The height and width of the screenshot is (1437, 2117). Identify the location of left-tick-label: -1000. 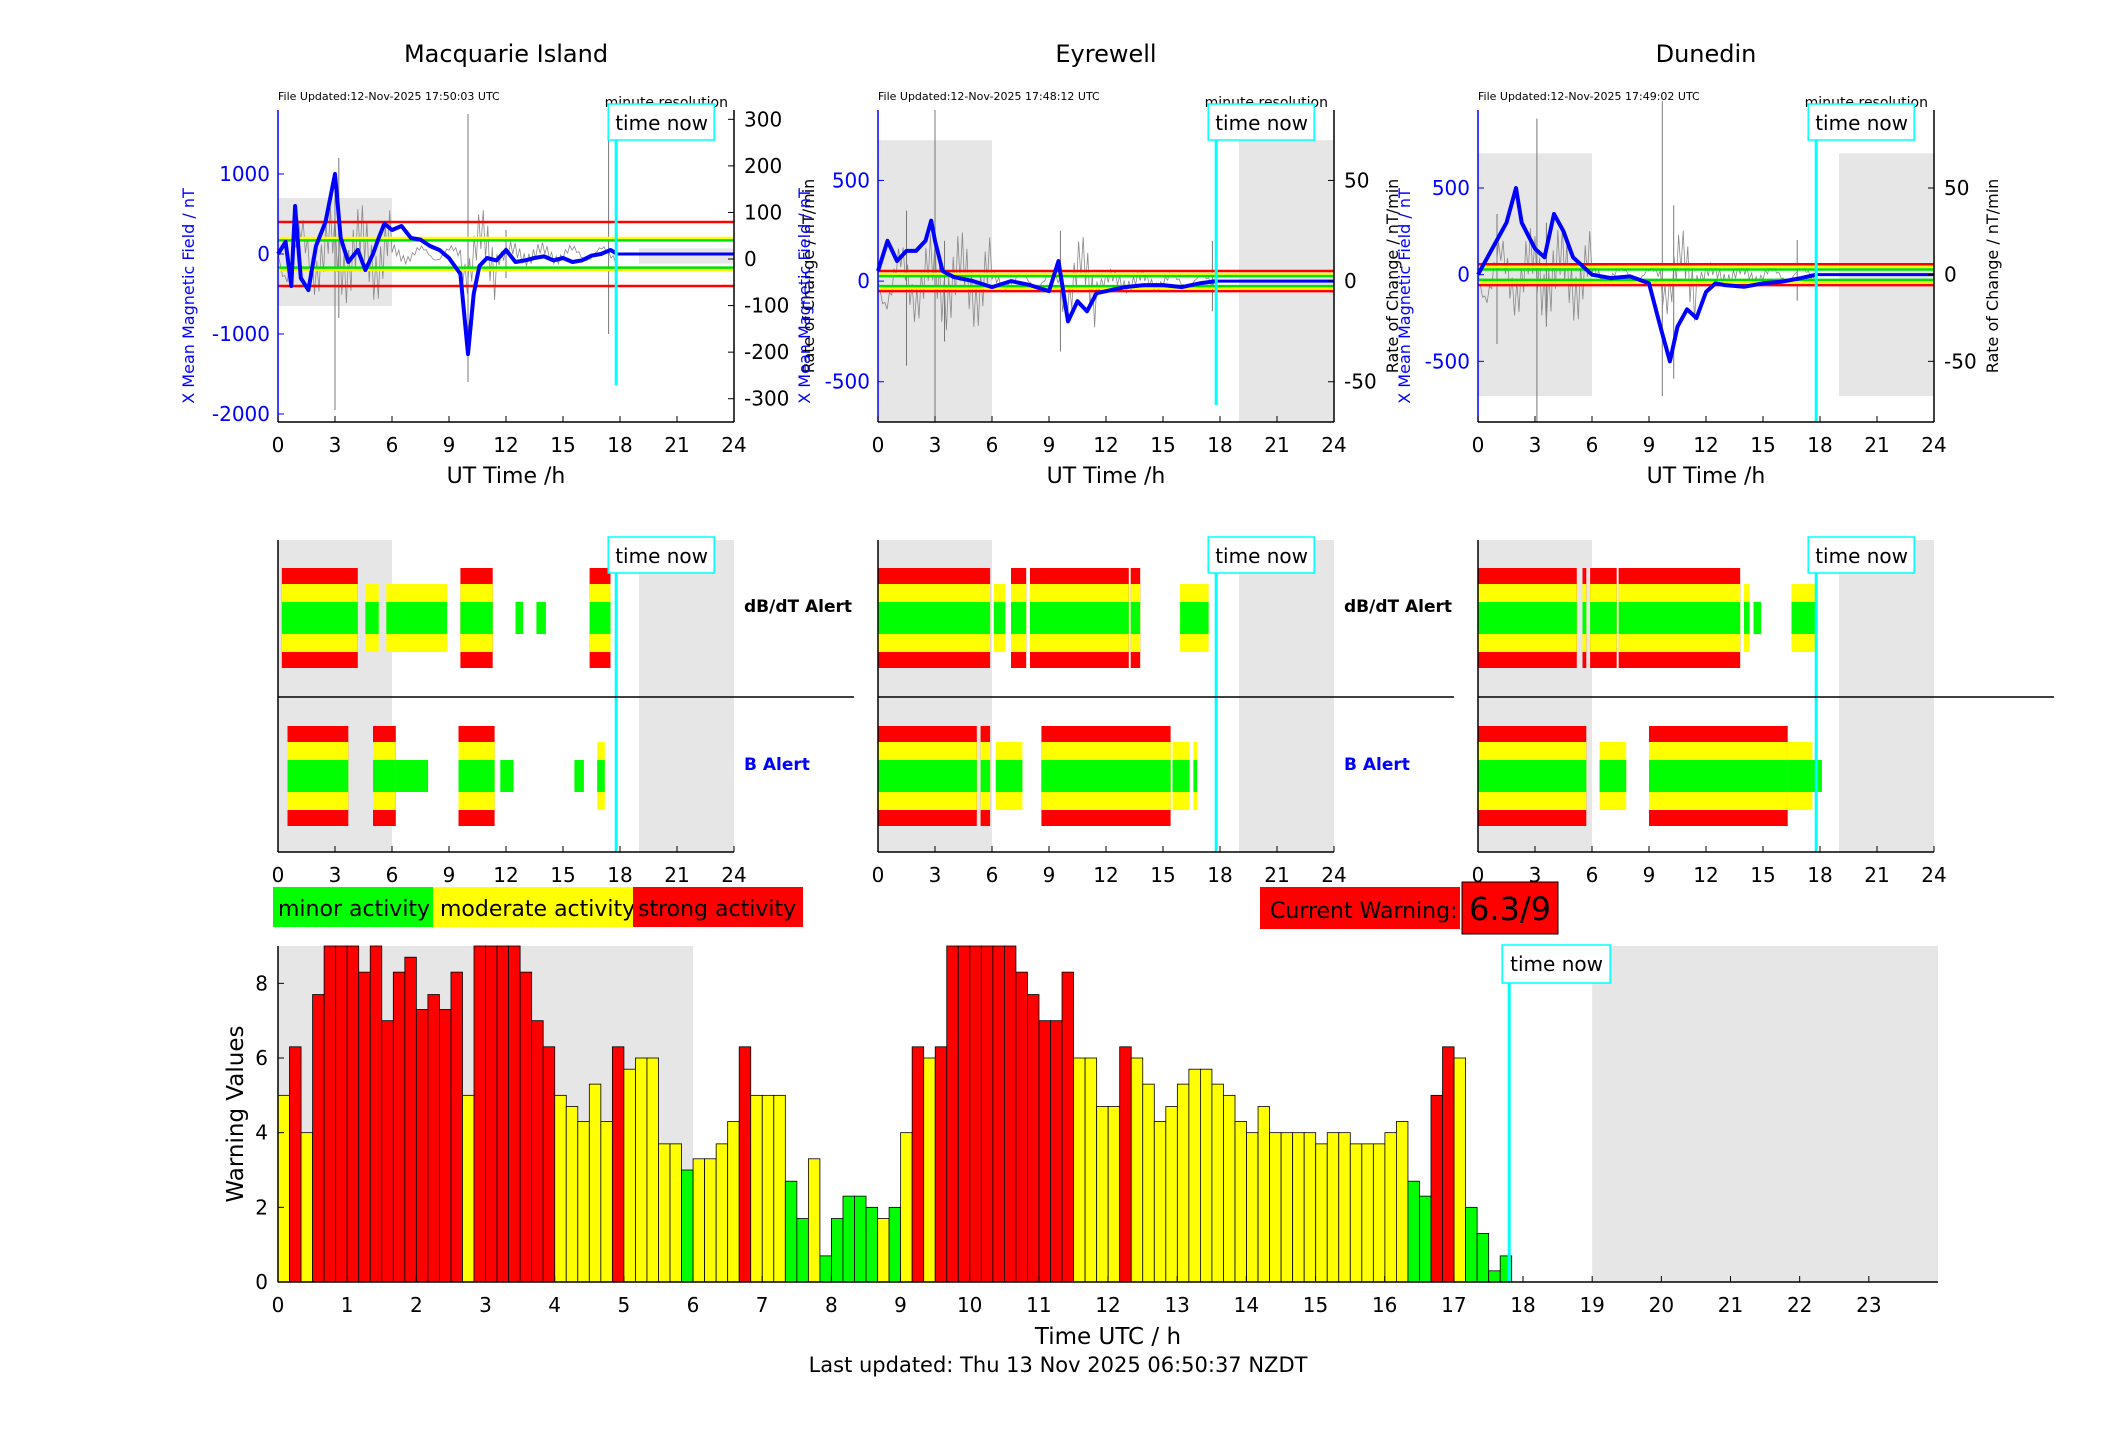
(241, 334).